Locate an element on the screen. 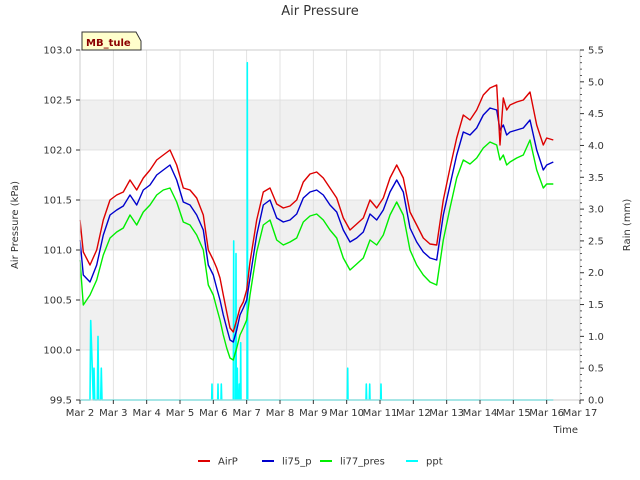 This screenshot has width=640, height=480. y2-tick-label: 2.5 is located at coordinates (596, 241).